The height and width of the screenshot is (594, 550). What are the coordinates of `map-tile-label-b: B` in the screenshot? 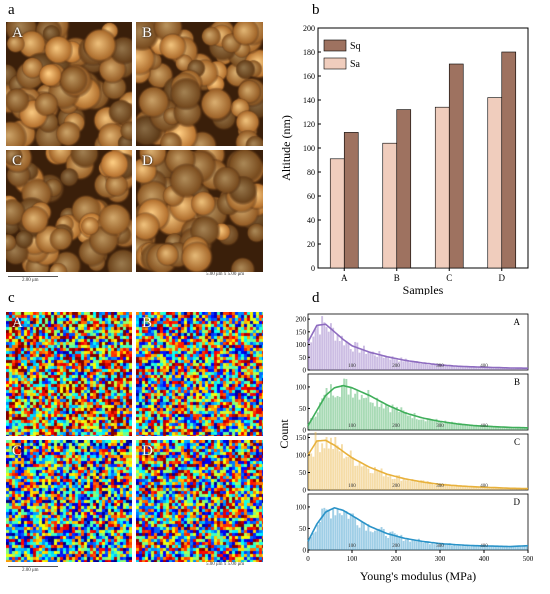 It's located at (147, 323).